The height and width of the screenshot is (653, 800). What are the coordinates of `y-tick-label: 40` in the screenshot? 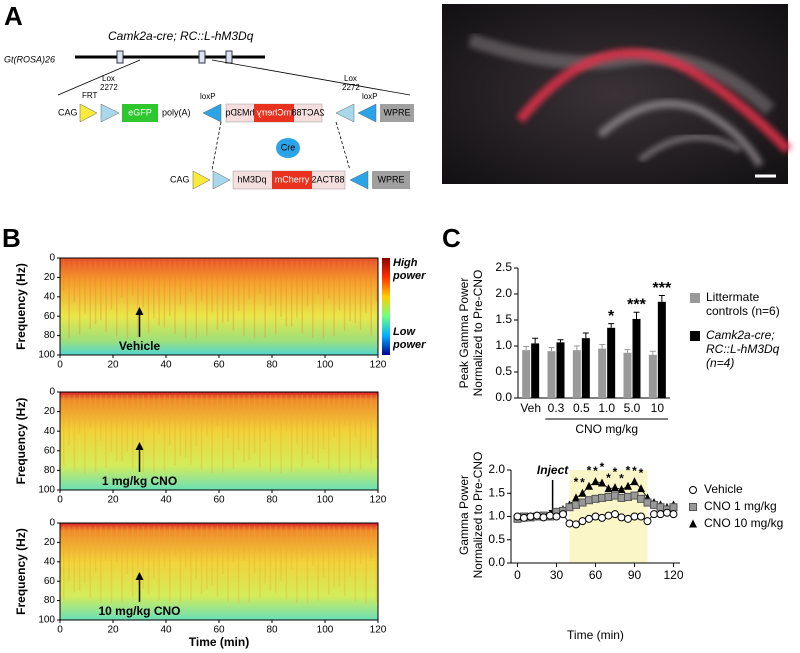 It's located at (50, 431).